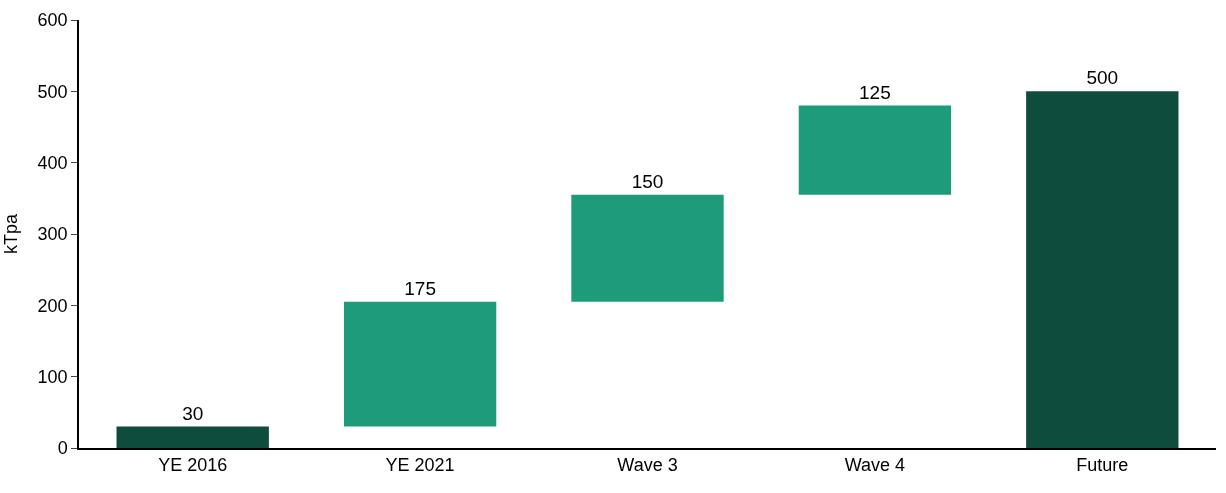 The height and width of the screenshot is (493, 1226). Describe the element at coordinates (193, 465) in the screenshot. I see `x-tick-label: YE 2016` at that location.